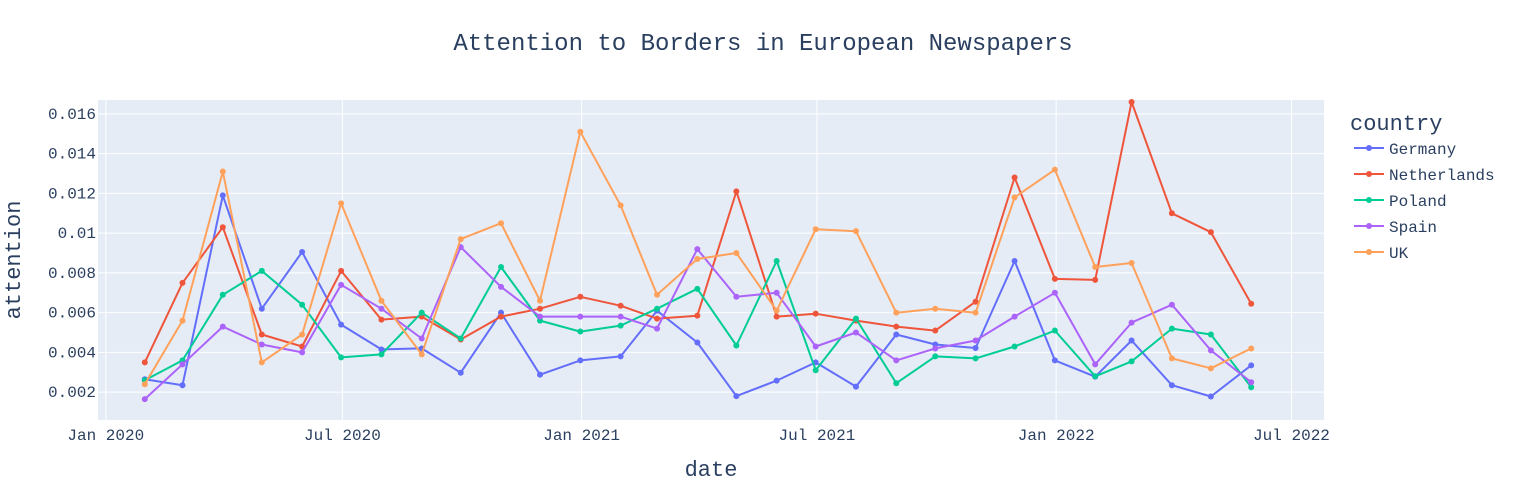 This screenshot has width=1527, height=500. What do you see at coordinates (1424, 176) in the screenshot?
I see `legend-item-netherlands: Netherlands` at bounding box center [1424, 176].